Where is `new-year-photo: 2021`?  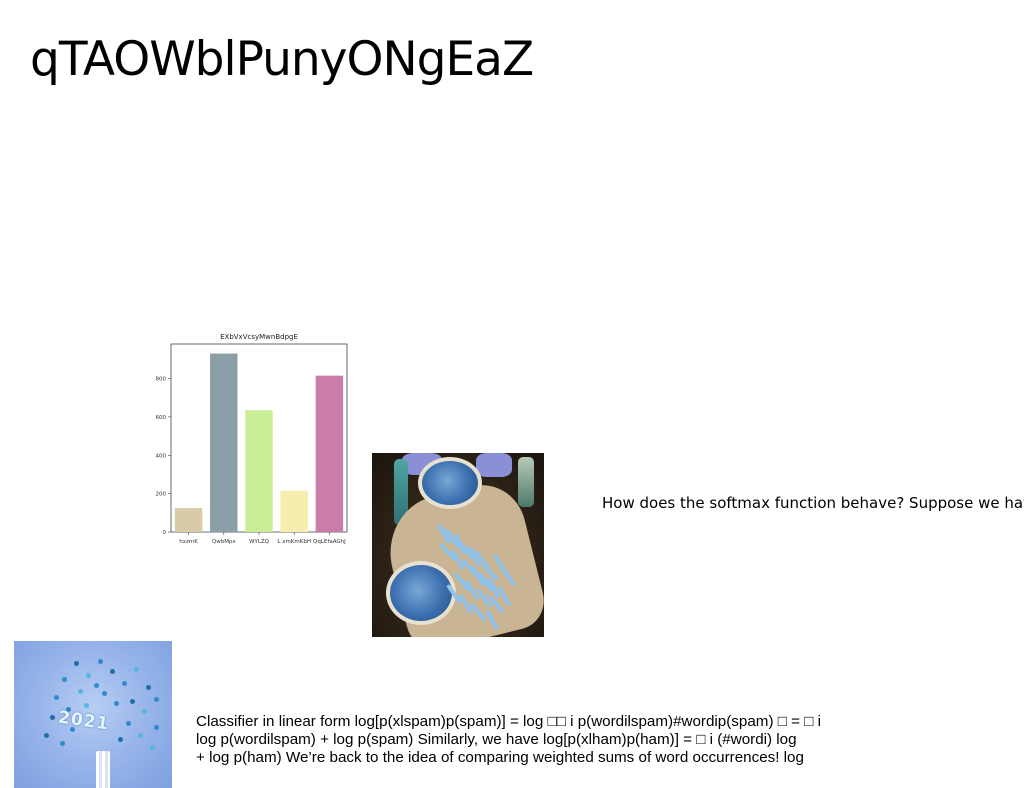
new-year-photo: 2021 is located at coordinates (93, 714).